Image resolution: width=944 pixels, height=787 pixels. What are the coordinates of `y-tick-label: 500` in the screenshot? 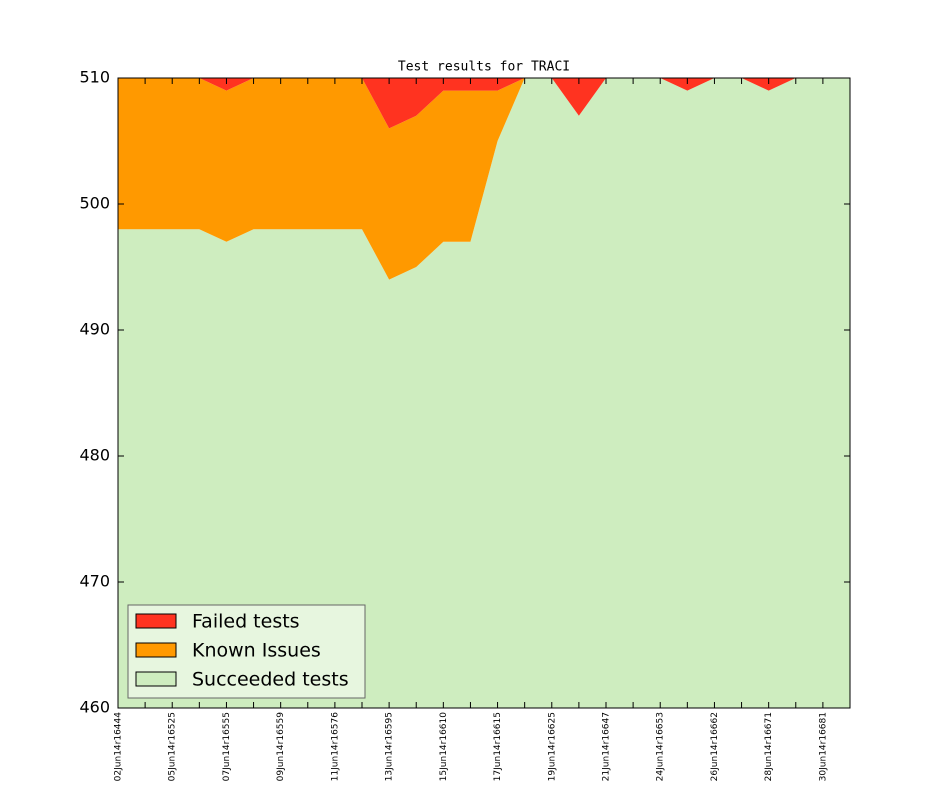 It's located at (94, 203).